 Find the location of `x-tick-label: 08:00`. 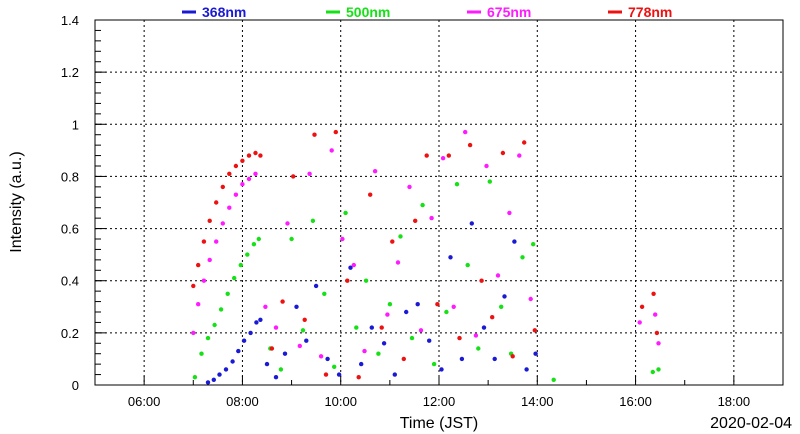

x-tick-label: 08:00 is located at coordinates (242, 401).